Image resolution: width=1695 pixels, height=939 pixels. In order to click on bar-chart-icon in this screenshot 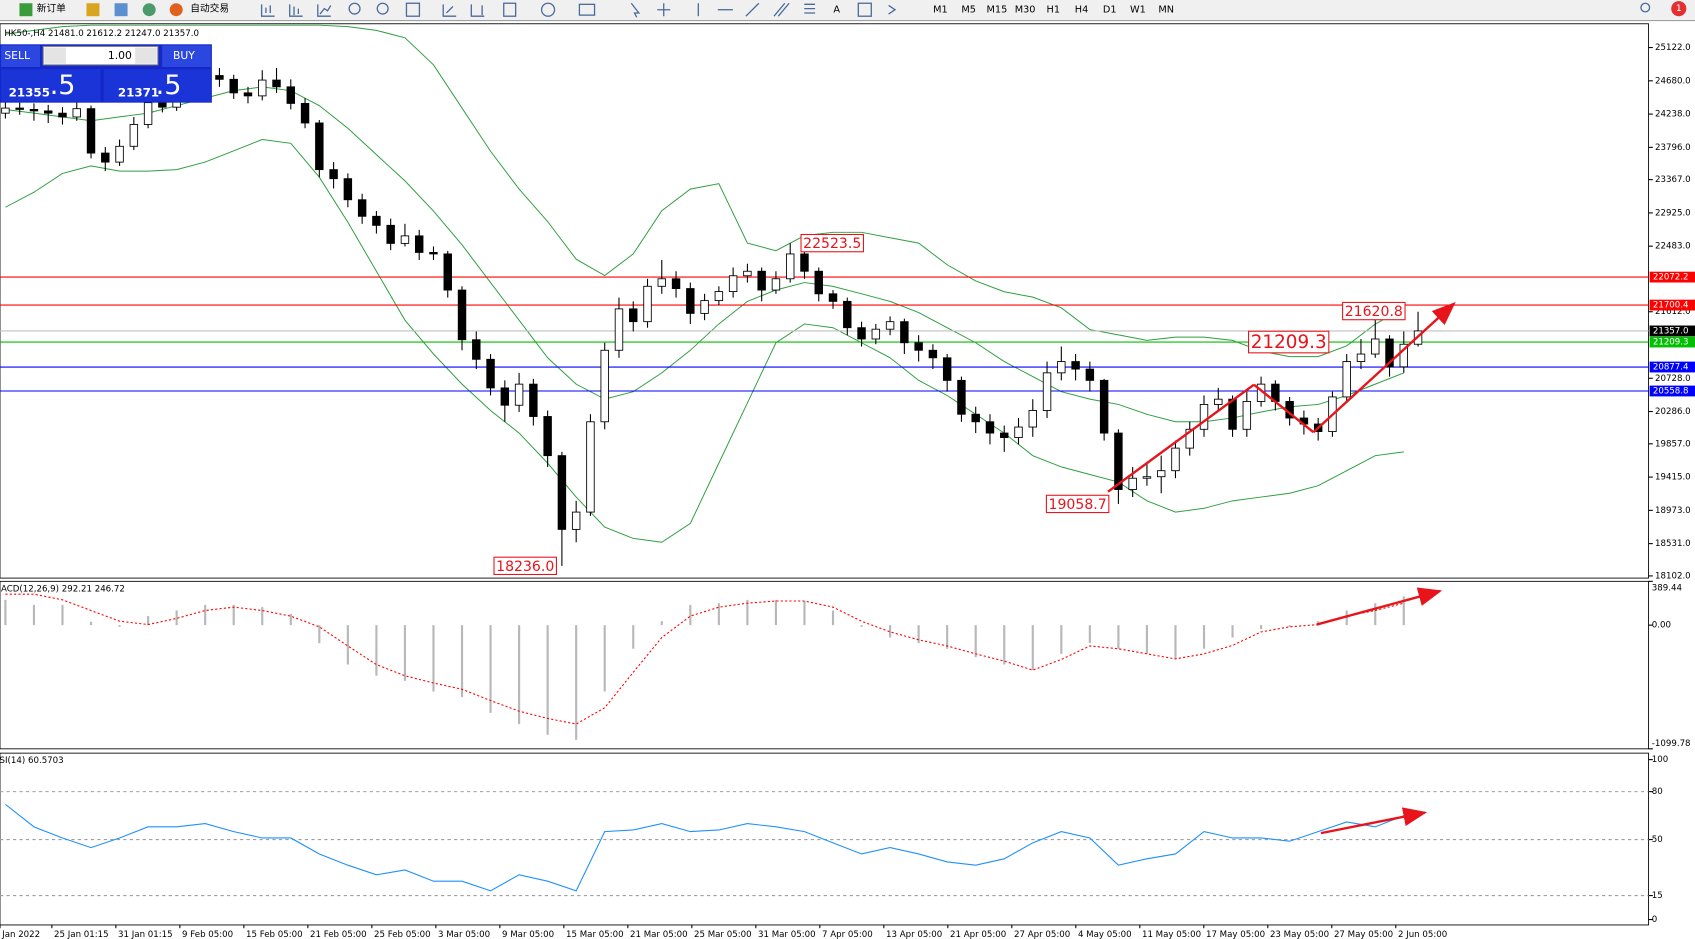, I will do `click(267, 10)`.